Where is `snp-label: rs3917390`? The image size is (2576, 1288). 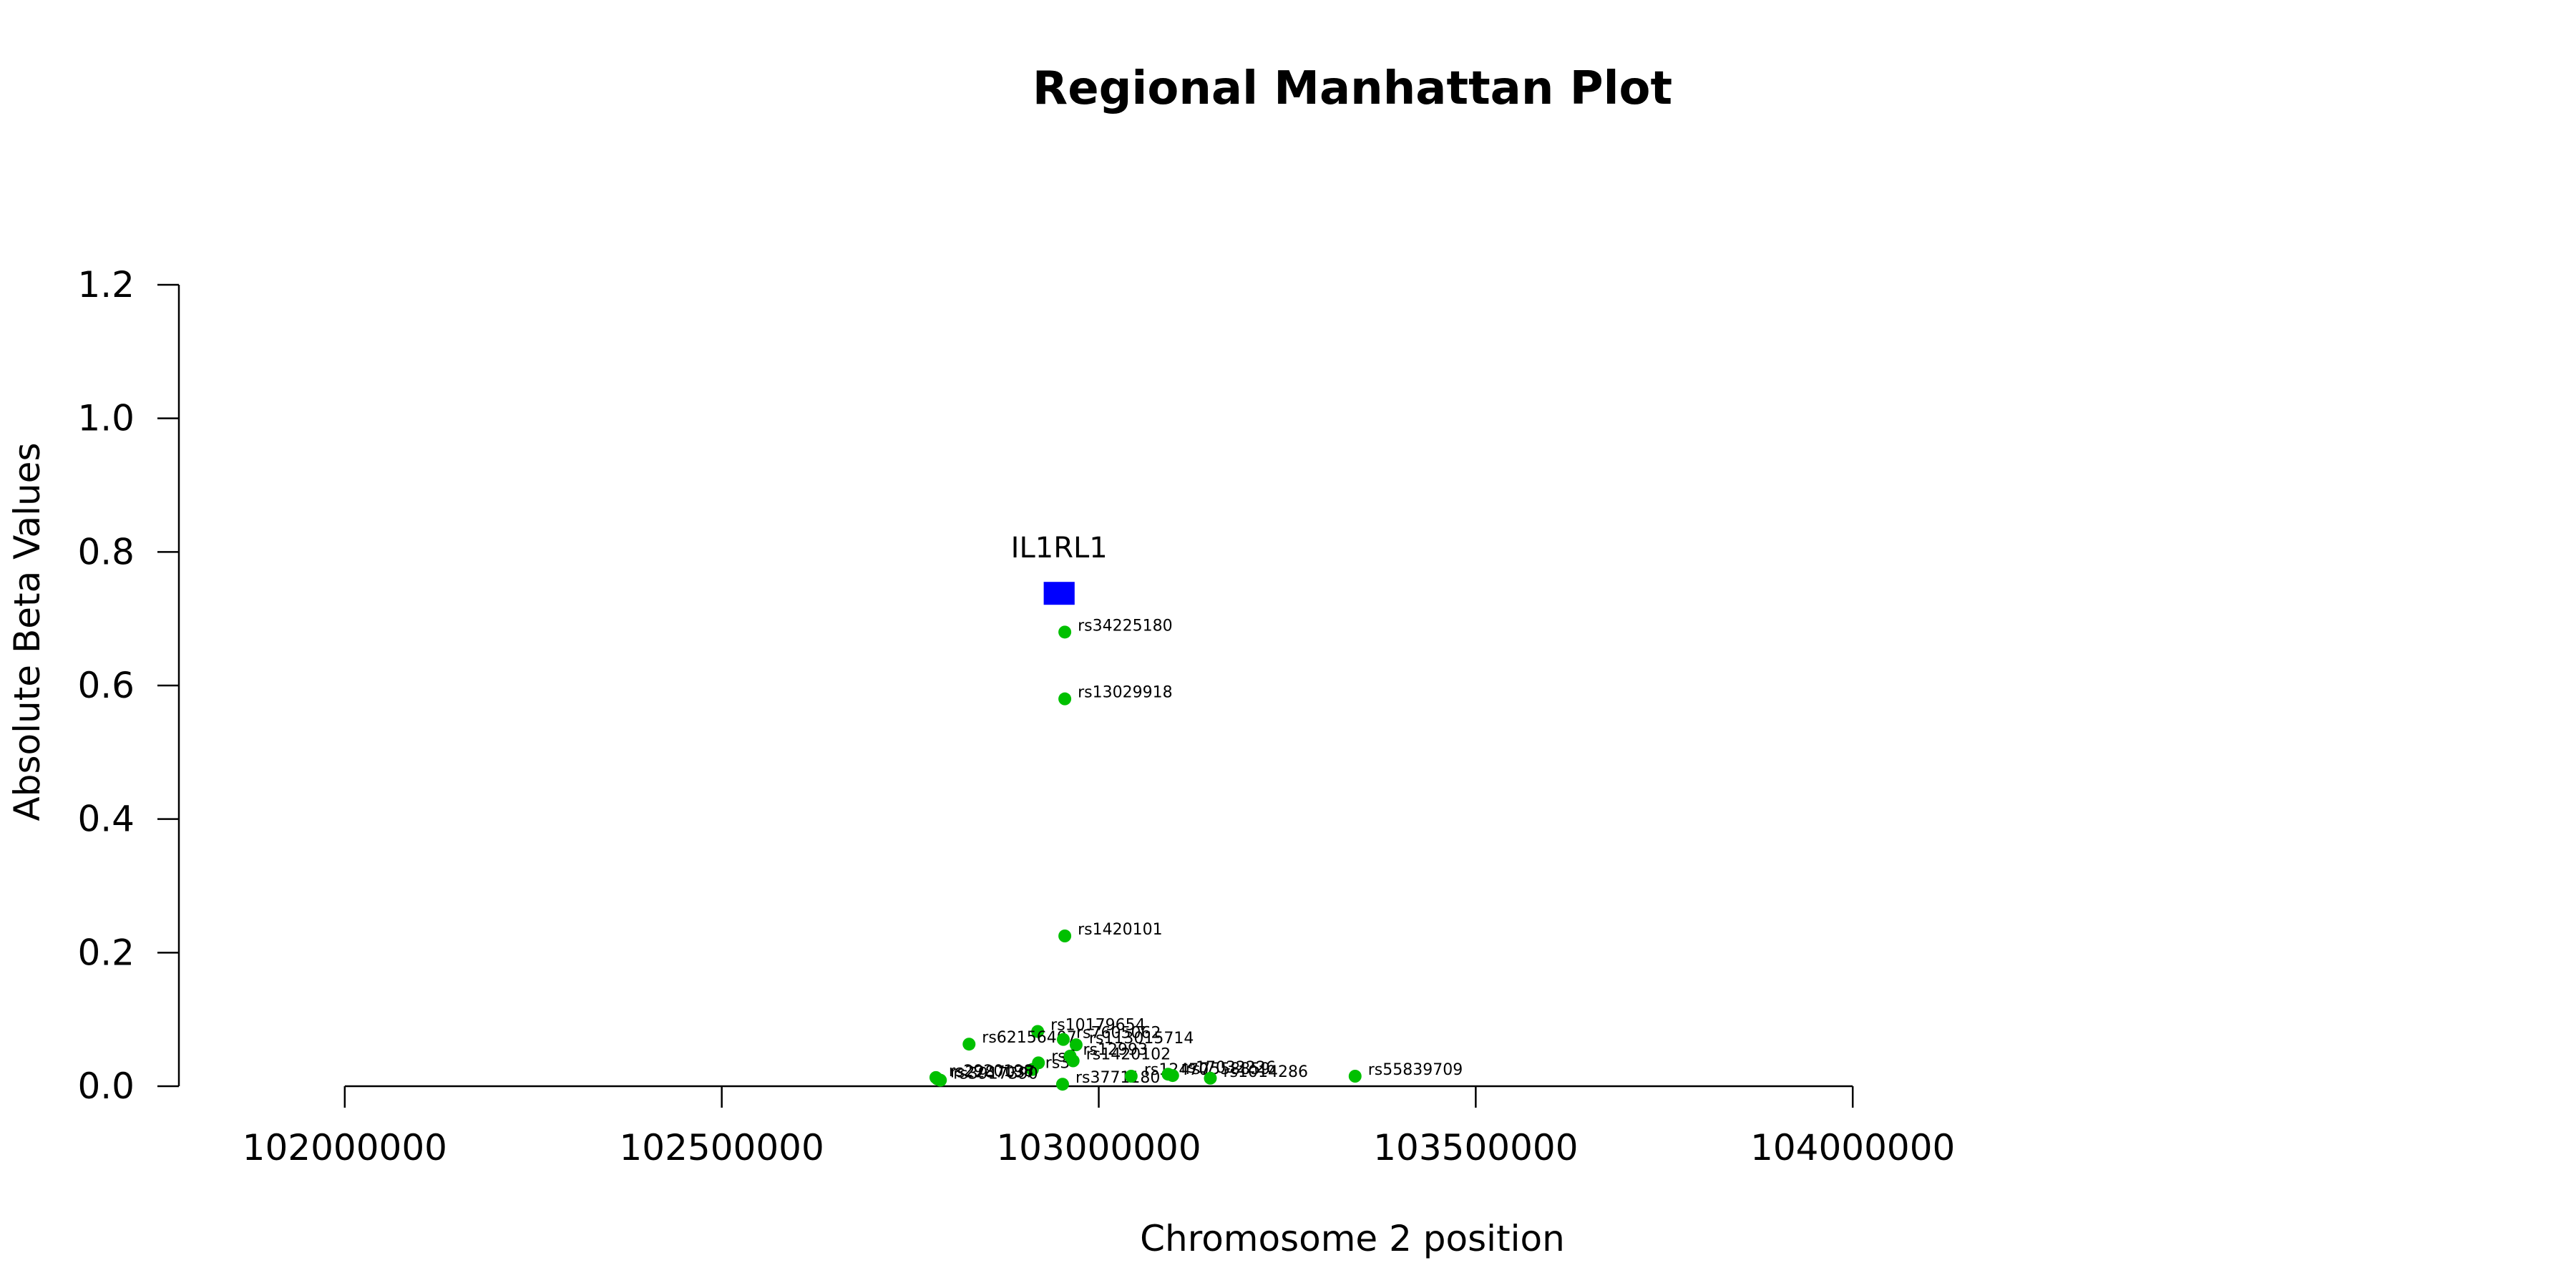
snp-label: rs3917390 is located at coordinates (995, 1074).